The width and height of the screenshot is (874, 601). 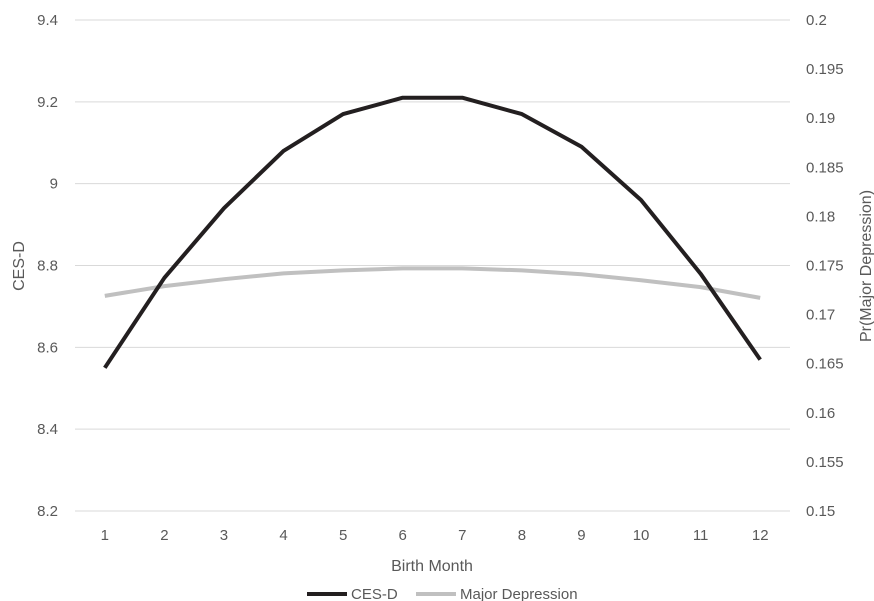 What do you see at coordinates (522, 535) in the screenshot?
I see `x-tick-label: 8` at bounding box center [522, 535].